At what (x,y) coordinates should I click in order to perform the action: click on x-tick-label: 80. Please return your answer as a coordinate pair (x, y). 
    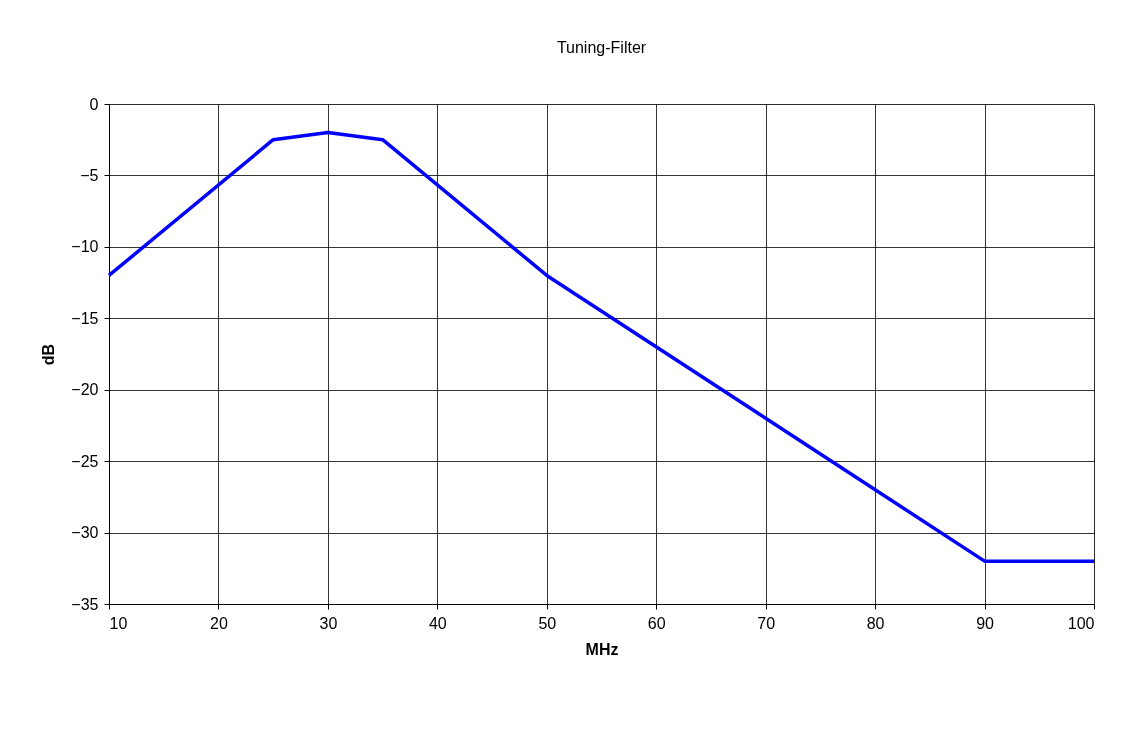
    Looking at the image, I should click on (875, 623).